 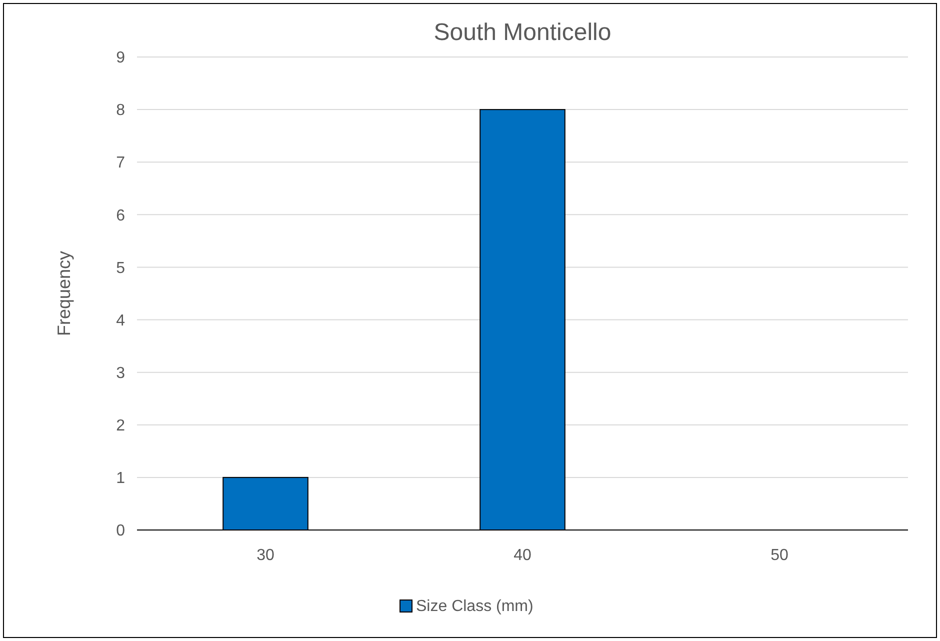 I want to click on y-tick-label: 5, so click(x=121, y=268).